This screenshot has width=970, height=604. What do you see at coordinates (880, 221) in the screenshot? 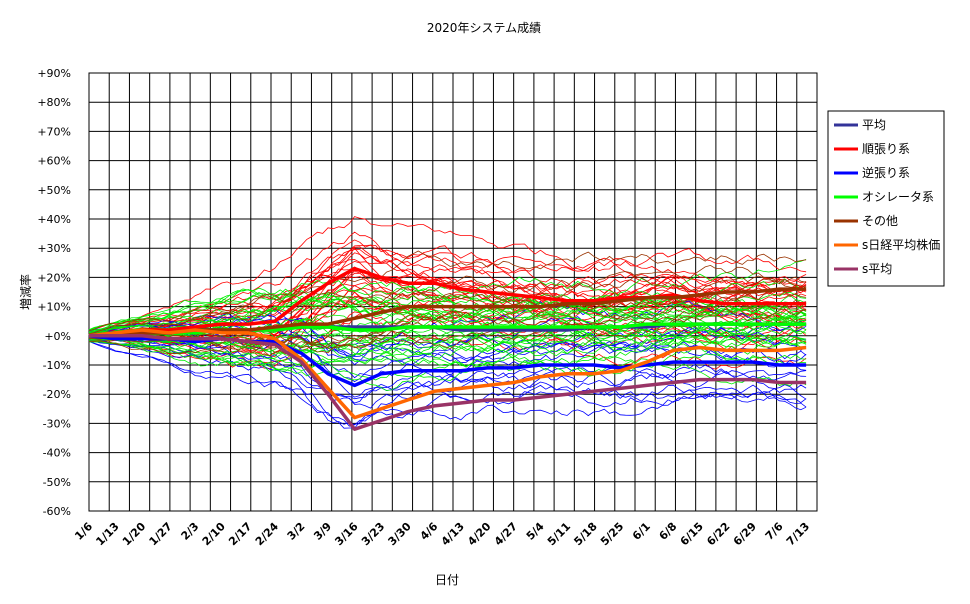
I see `legend-label: その他` at bounding box center [880, 221].